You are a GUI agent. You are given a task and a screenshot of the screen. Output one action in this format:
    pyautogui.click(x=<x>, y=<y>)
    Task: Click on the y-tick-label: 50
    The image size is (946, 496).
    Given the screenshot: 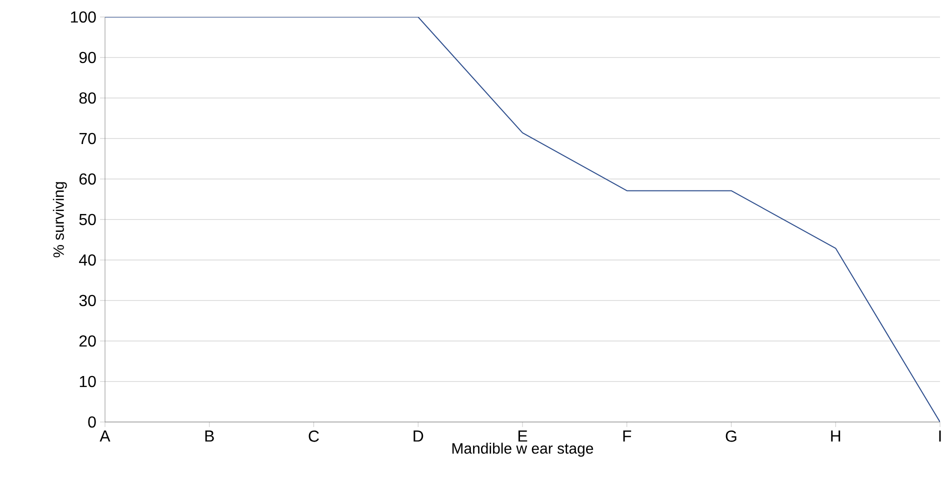 What is the action you would take?
    pyautogui.click(x=87, y=220)
    